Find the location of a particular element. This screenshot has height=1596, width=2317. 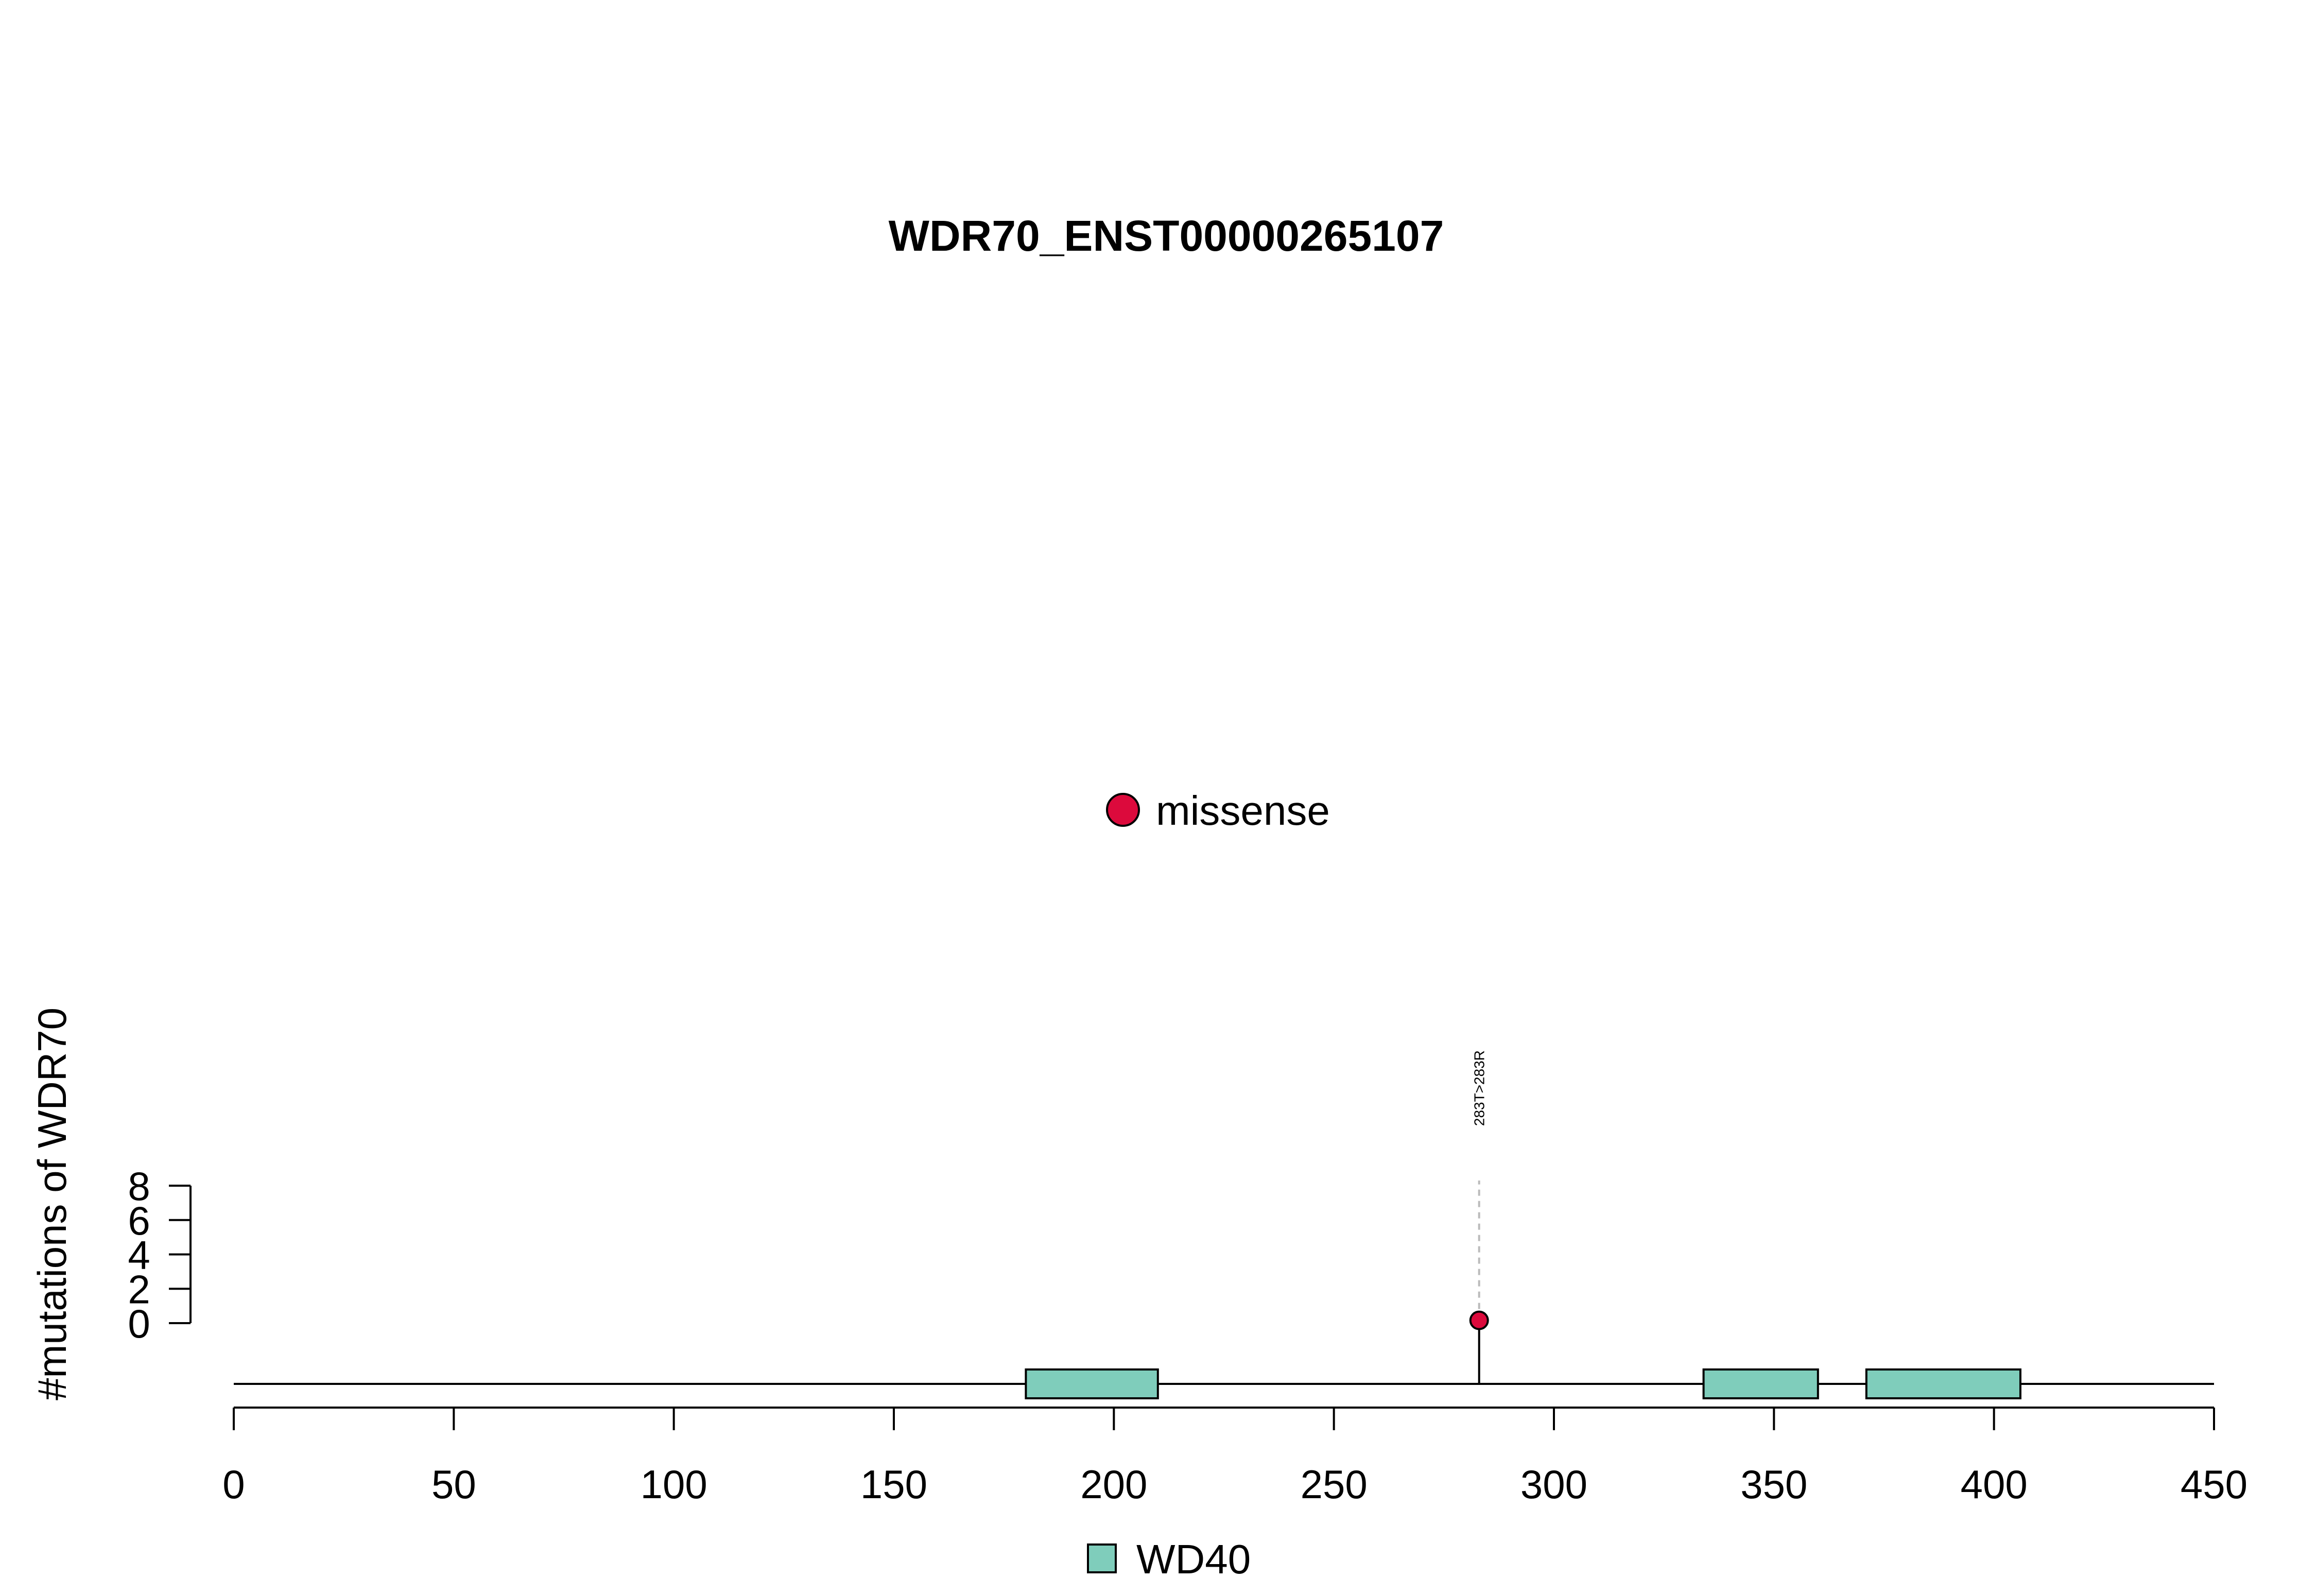

legend-missense-marker is located at coordinates (1123, 810).